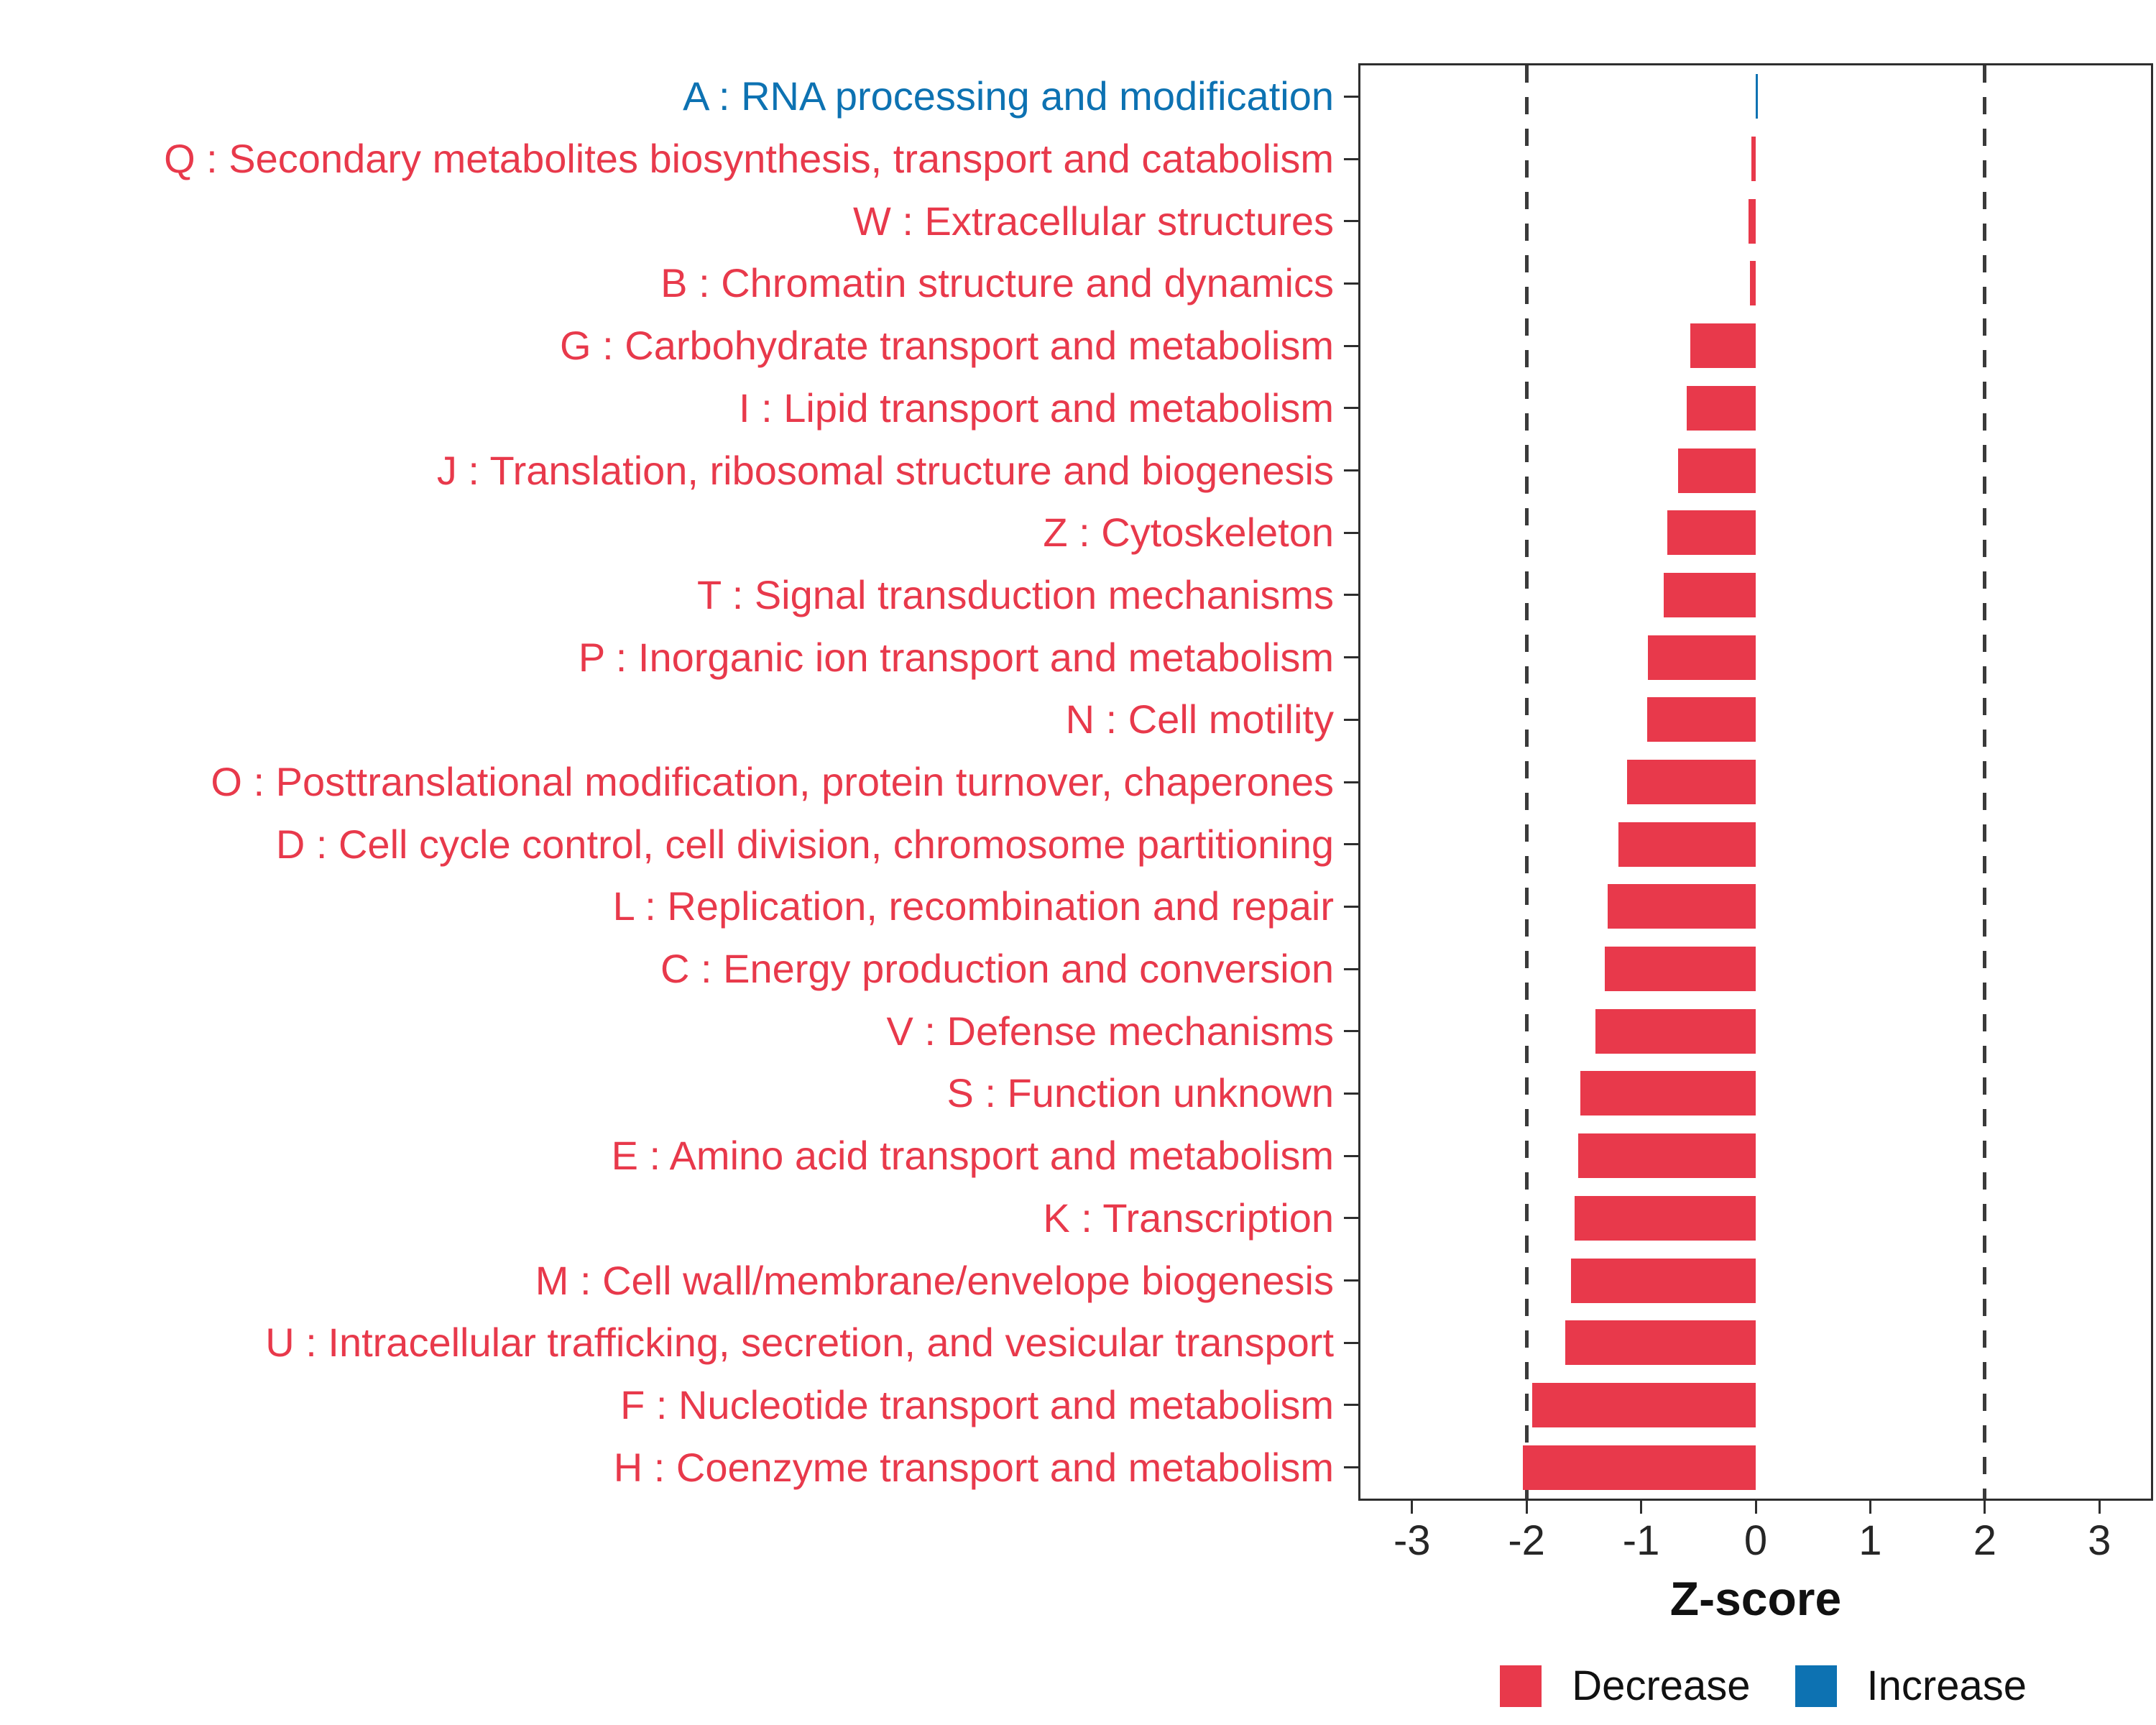  I want to click on category-label-K: K : Transcription, so click(1188, 1218).